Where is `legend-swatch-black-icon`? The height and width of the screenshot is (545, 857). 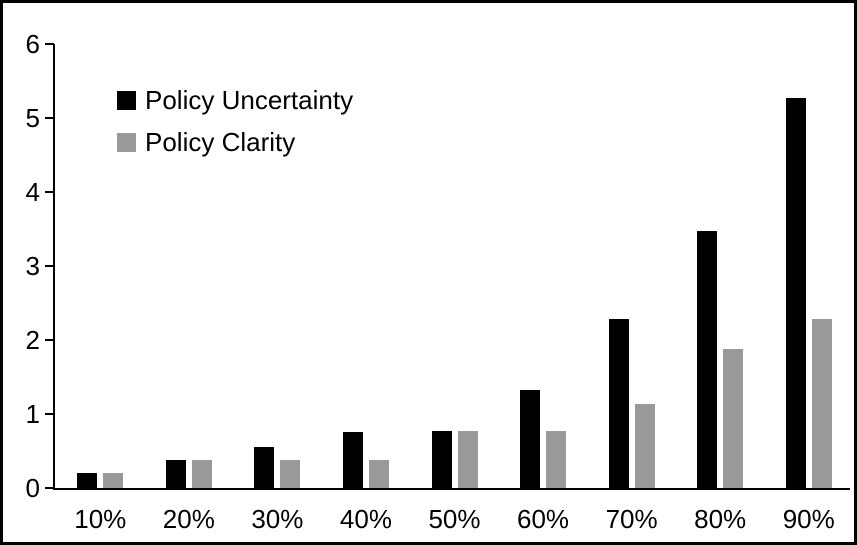
legend-swatch-black-icon is located at coordinates (126, 100).